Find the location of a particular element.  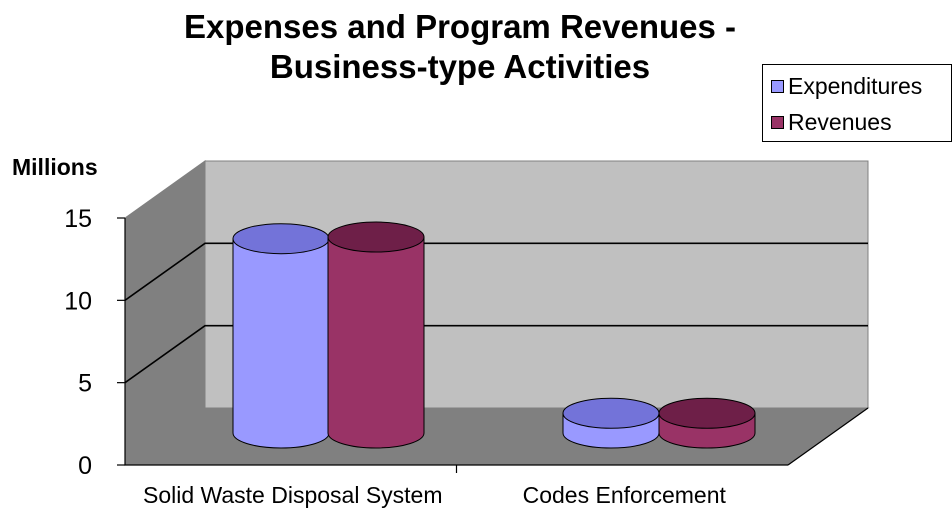

y-tick-label: 10 is located at coordinates (78, 301).